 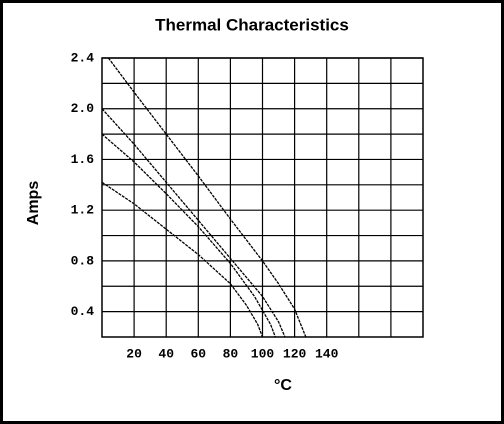 I want to click on y-tick-label: 1.2, so click(x=83, y=210).